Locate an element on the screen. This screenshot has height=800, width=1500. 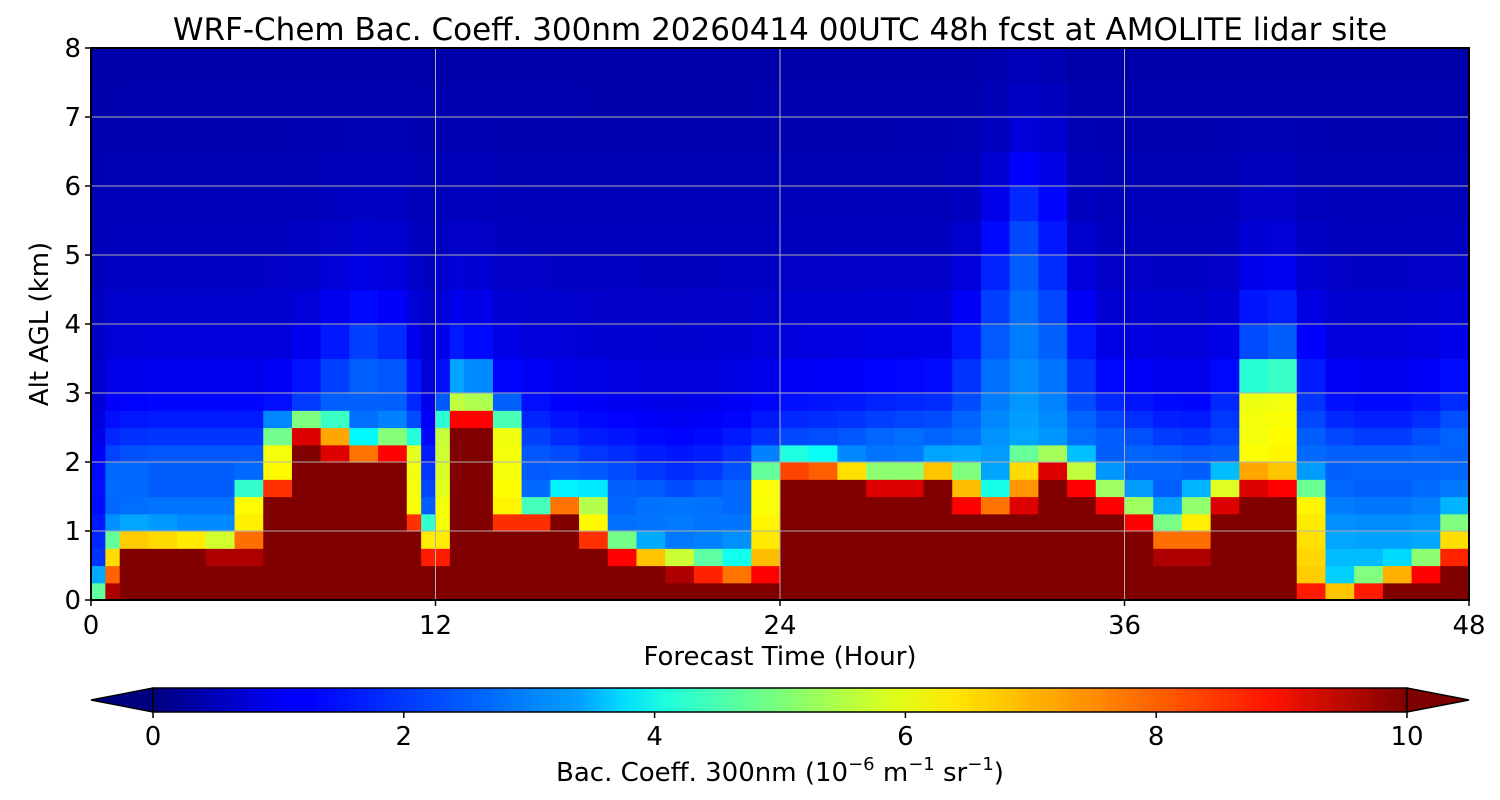
x-tick-label: 48 is located at coordinates (1468, 626).